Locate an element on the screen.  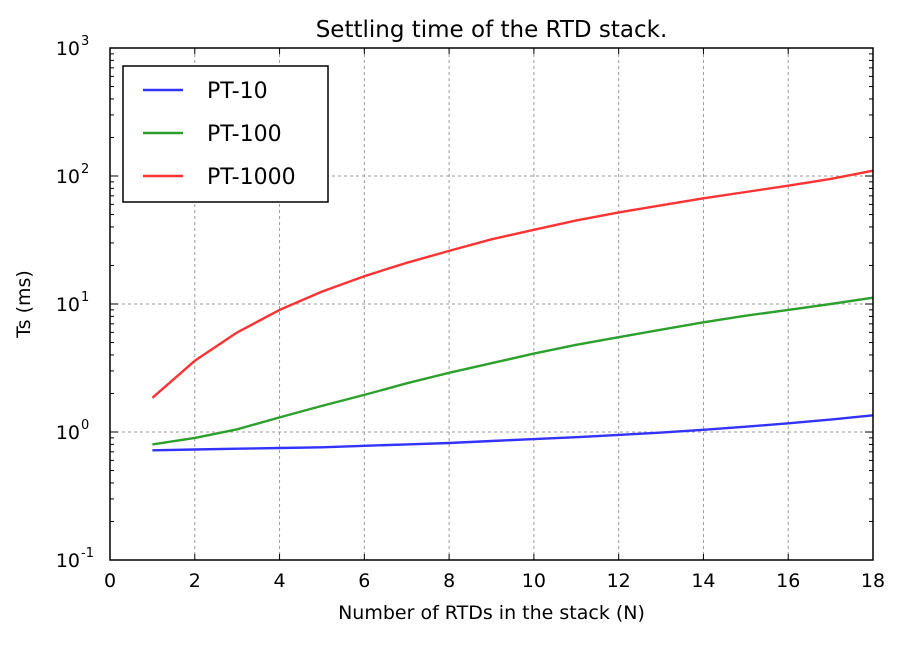
legend-label-pt-100: PT-100 is located at coordinates (244, 134).